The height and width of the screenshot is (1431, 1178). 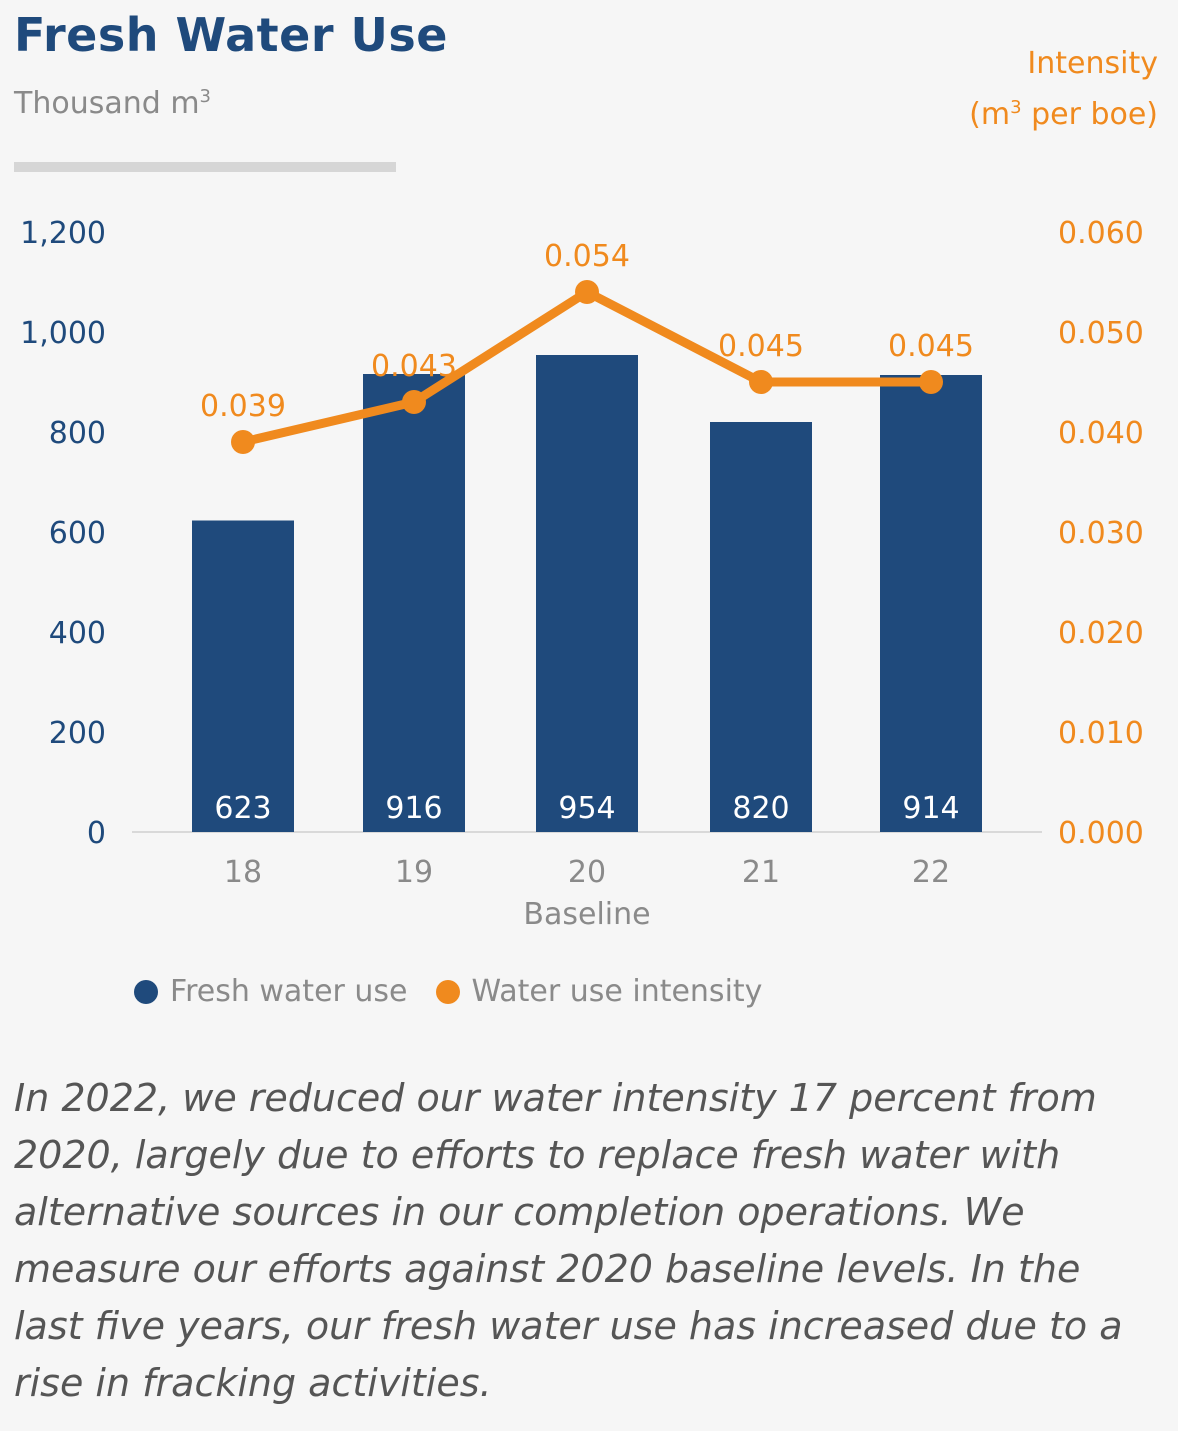 I want to click on right-axis-unit-post: per boe), so click(x=1089, y=114).